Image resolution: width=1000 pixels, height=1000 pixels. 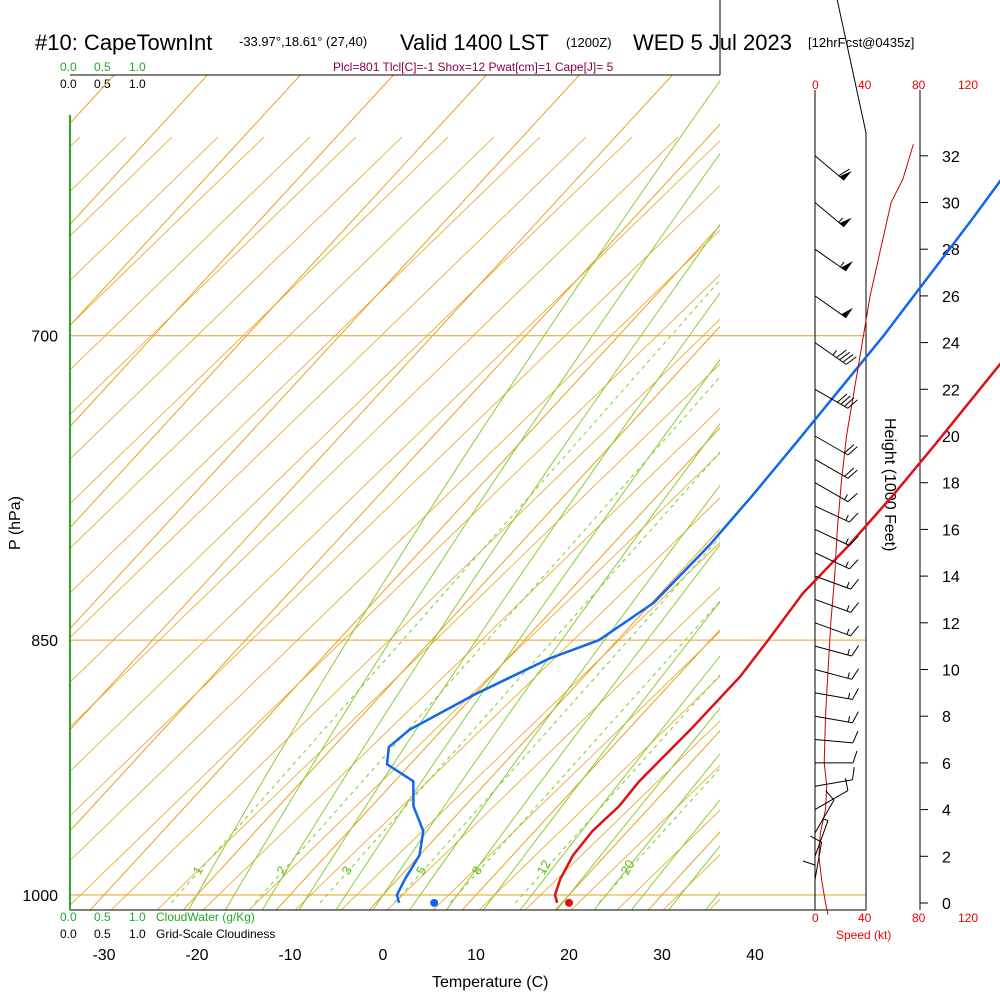 What do you see at coordinates (68, 934) in the screenshot?
I see `cl-bottom-0: 0.0` at bounding box center [68, 934].